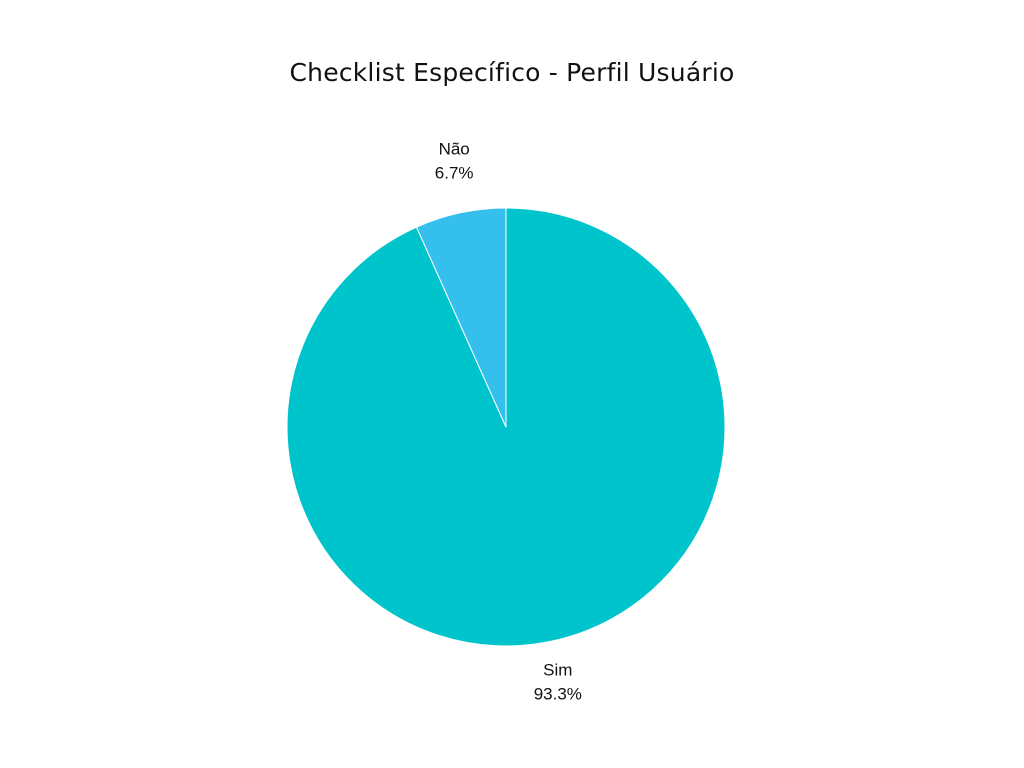 This screenshot has height=768, width=1024. What do you see at coordinates (512, 72) in the screenshot?
I see `chart-title: Checklist Específico - Perfil Usuário` at bounding box center [512, 72].